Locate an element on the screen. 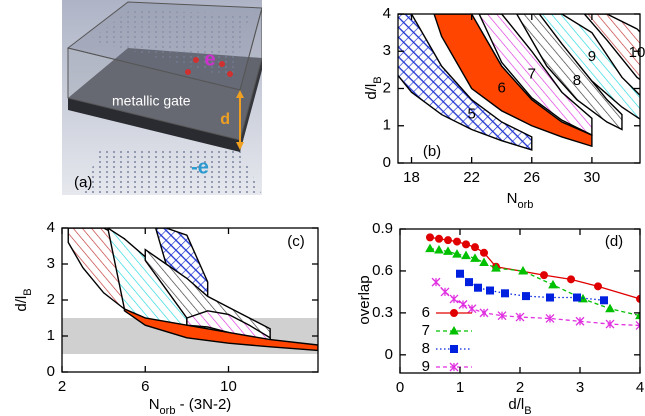  x-tick-label: 3 is located at coordinates (580, 387).